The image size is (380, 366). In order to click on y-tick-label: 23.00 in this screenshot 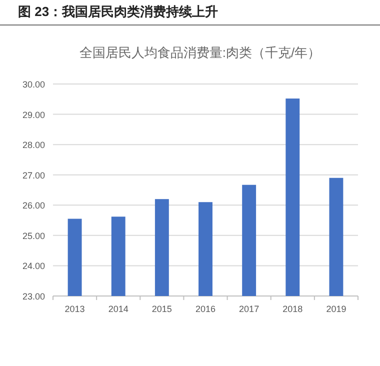, I will do `click(33, 297)`.